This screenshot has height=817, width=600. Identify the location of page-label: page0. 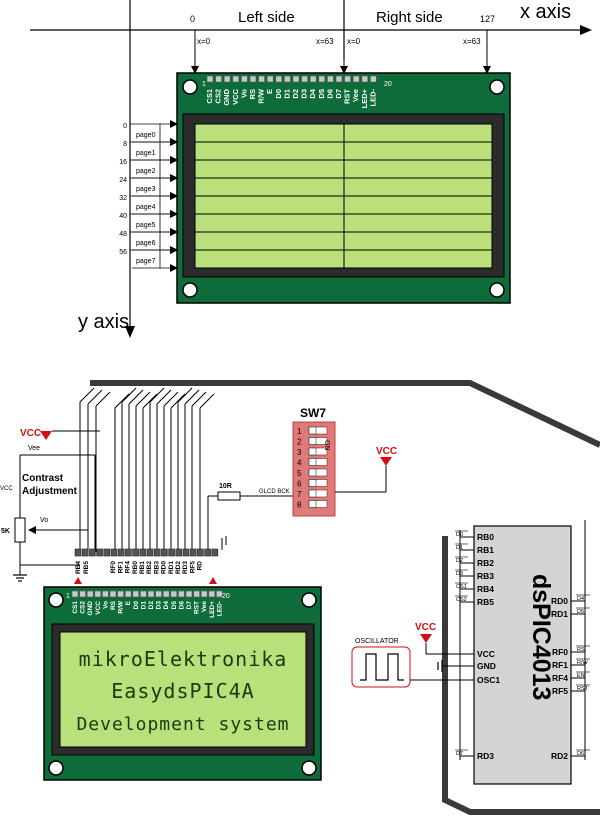
(146, 135).